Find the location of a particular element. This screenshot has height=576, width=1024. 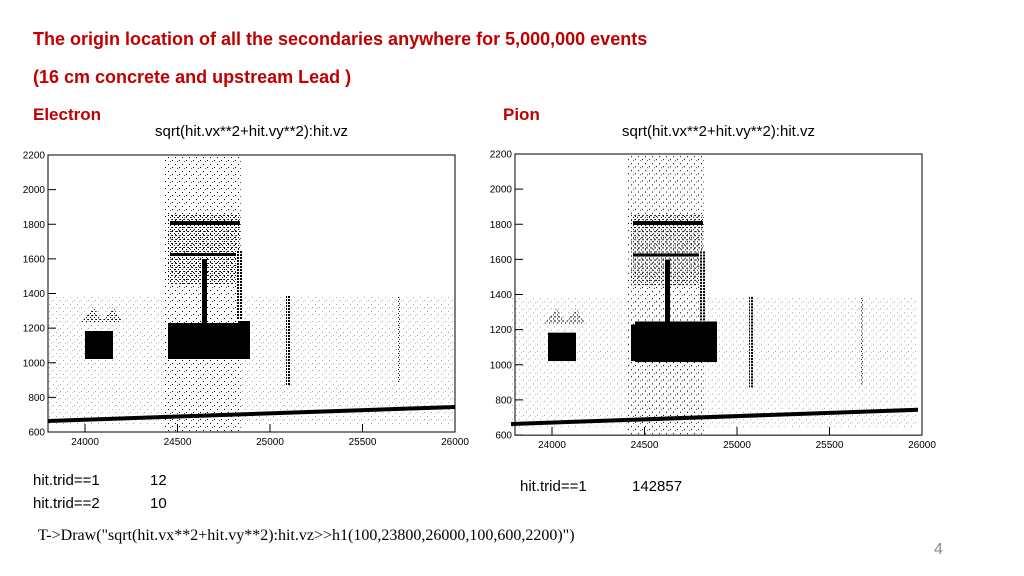

cut-count: 142857 is located at coordinates (657, 486).